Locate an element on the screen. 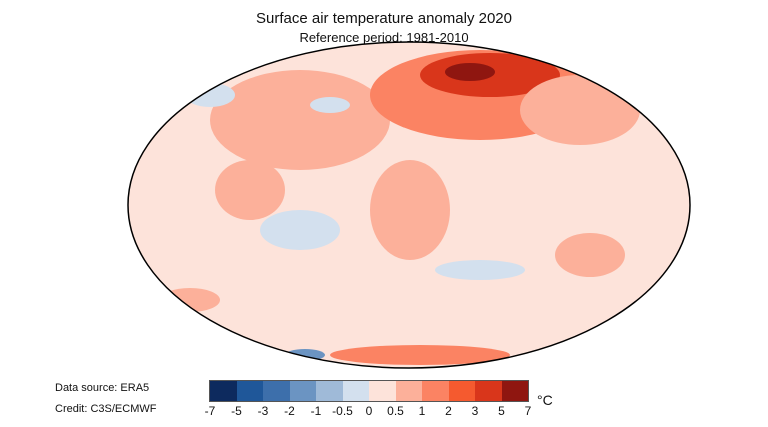  colorbar-tick: 7 is located at coordinates (528, 411).